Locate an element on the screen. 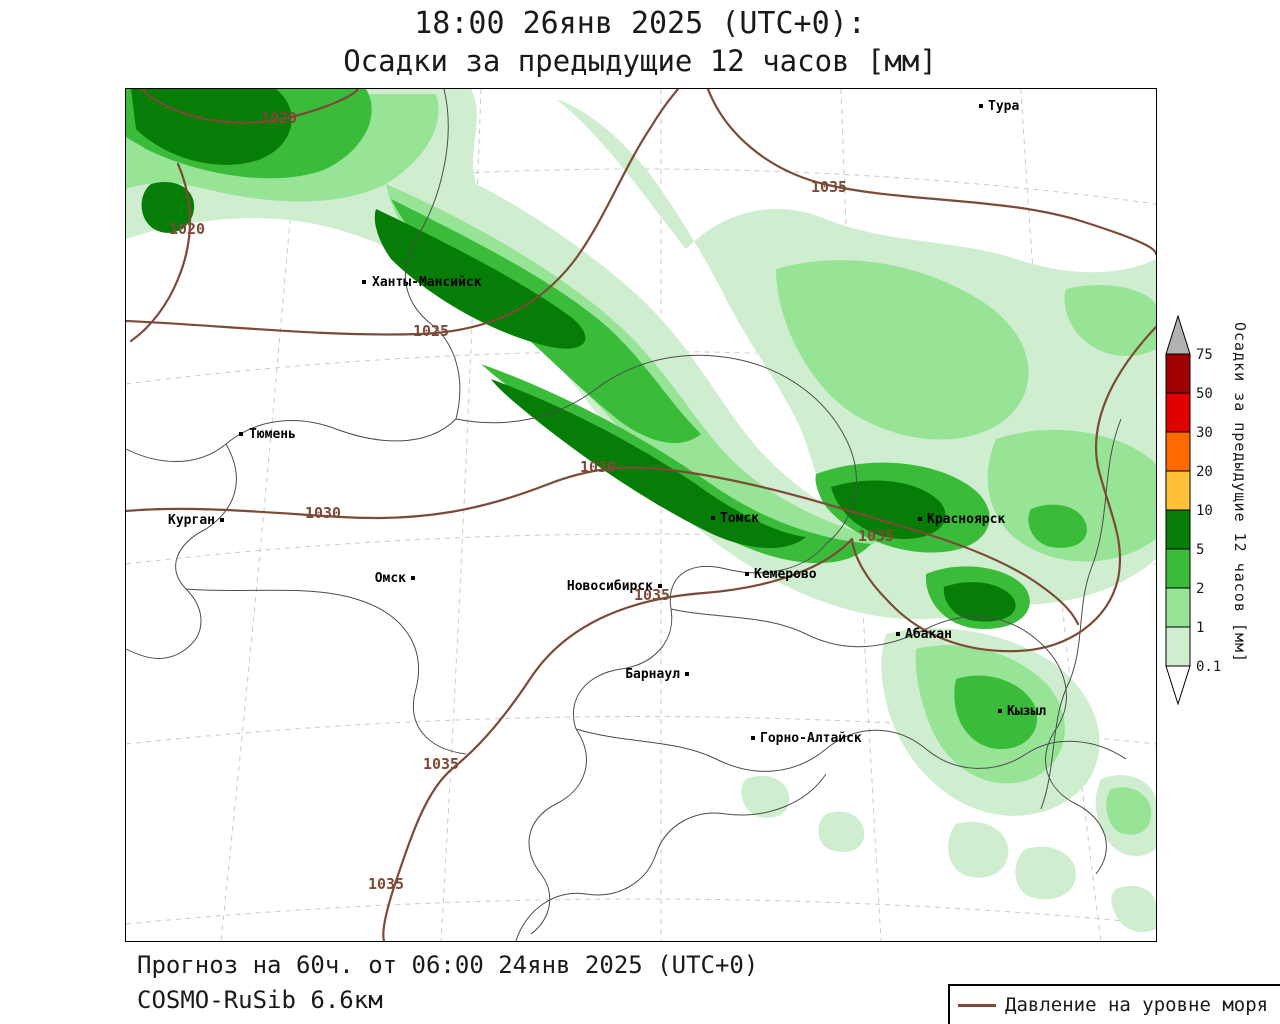 This screenshot has width=1280, height=1024. city-barnaul: Барнаул is located at coordinates (657, 674).